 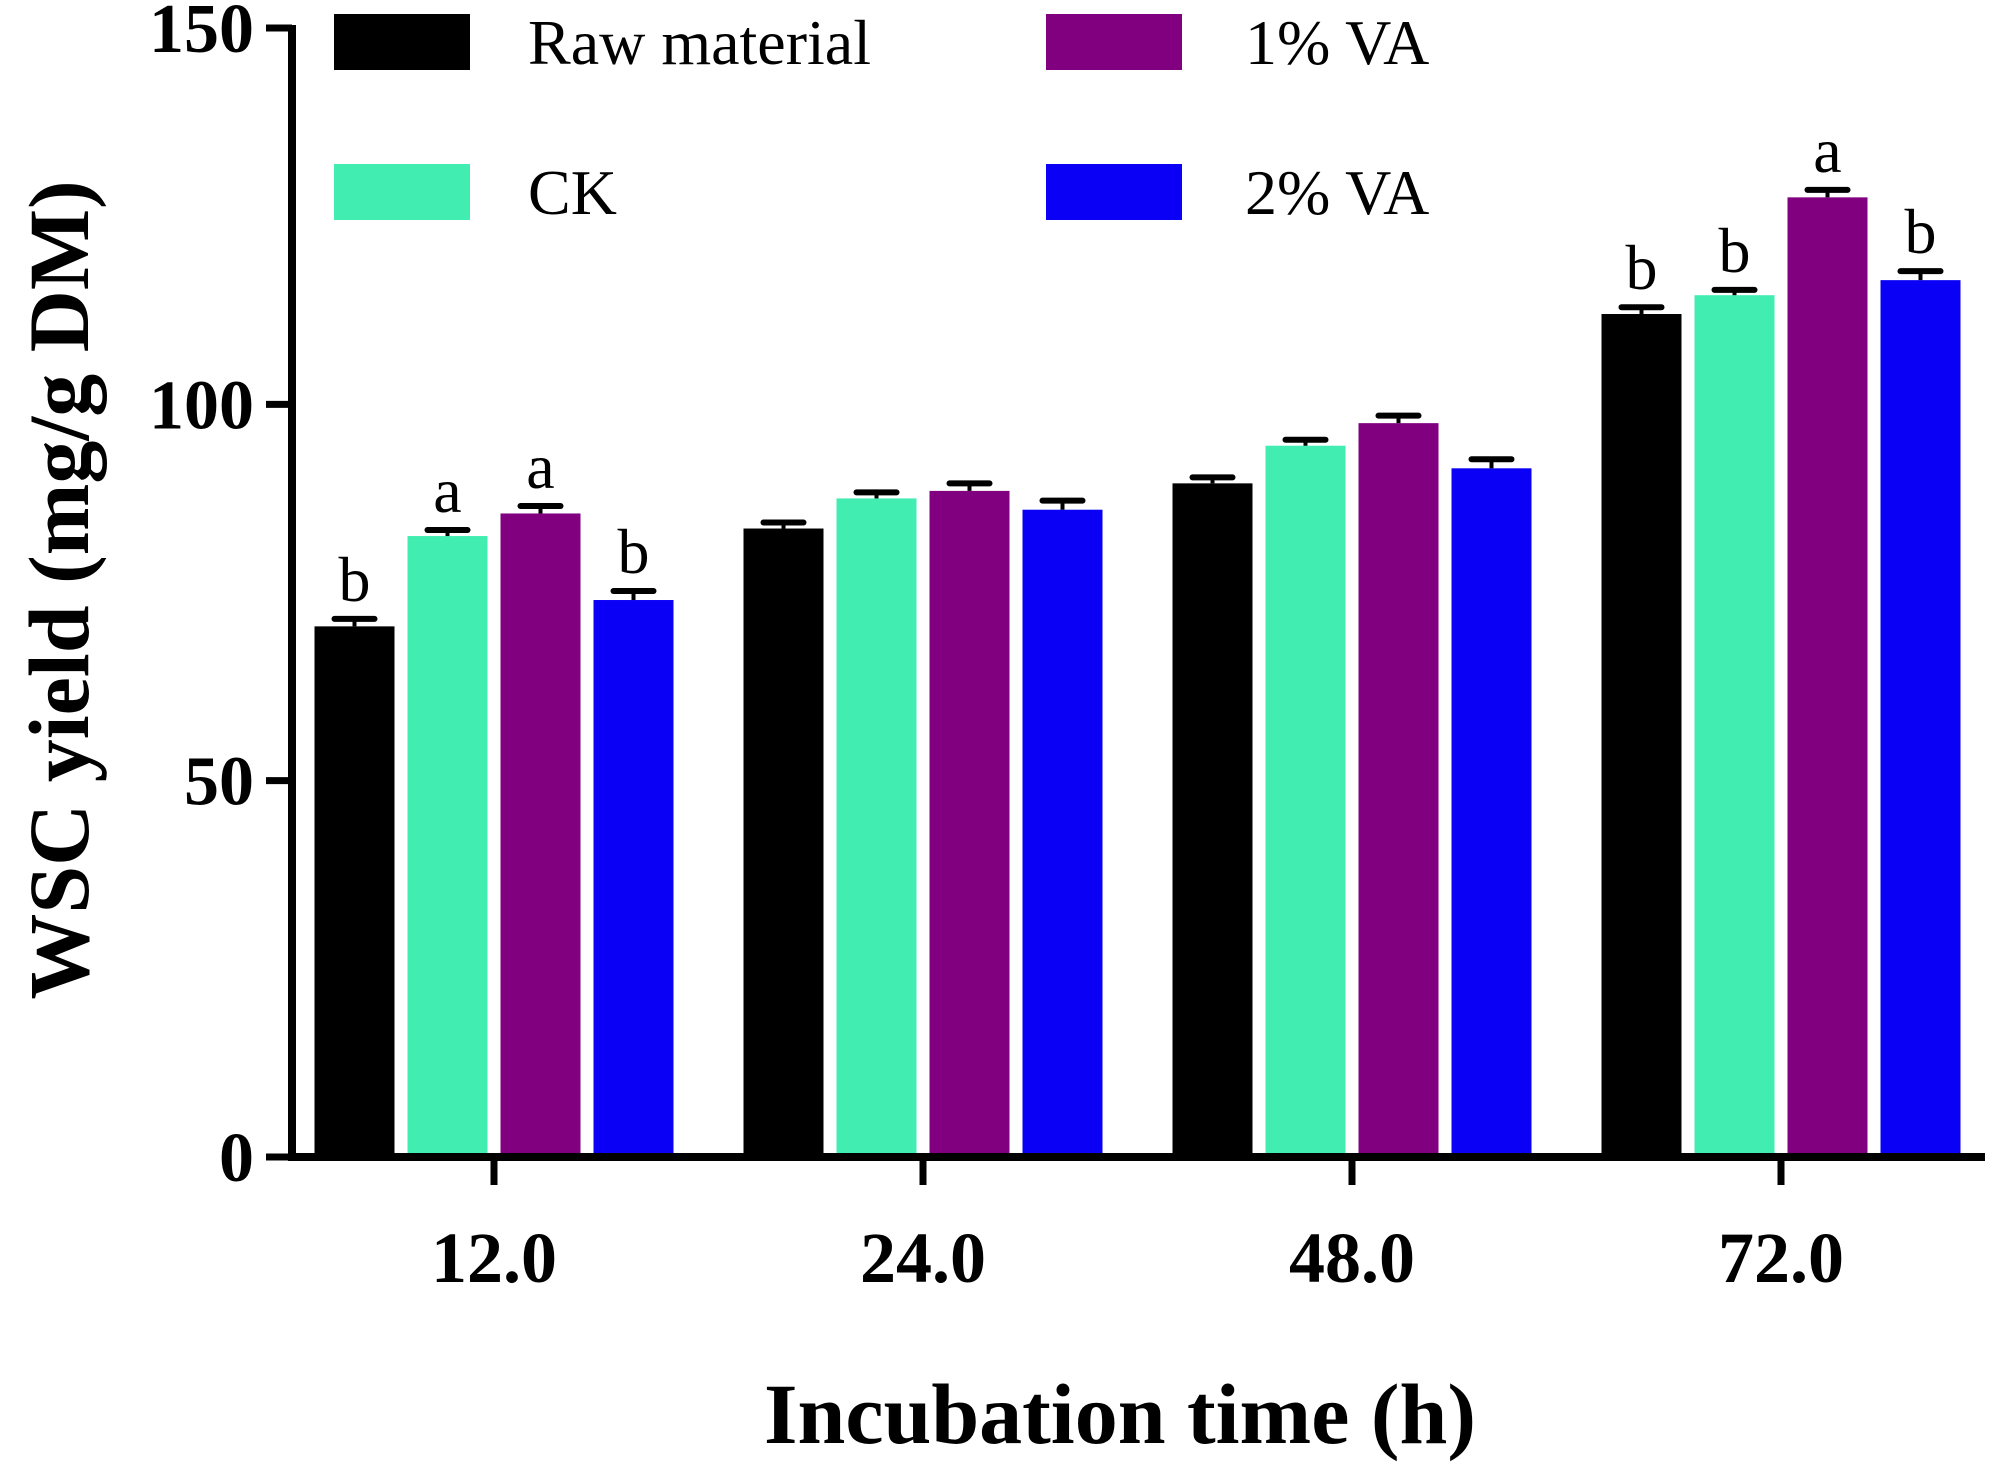 What do you see at coordinates (699, 42) in the screenshot?
I see `legend-label-raw-material: Raw material` at bounding box center [699, 42].